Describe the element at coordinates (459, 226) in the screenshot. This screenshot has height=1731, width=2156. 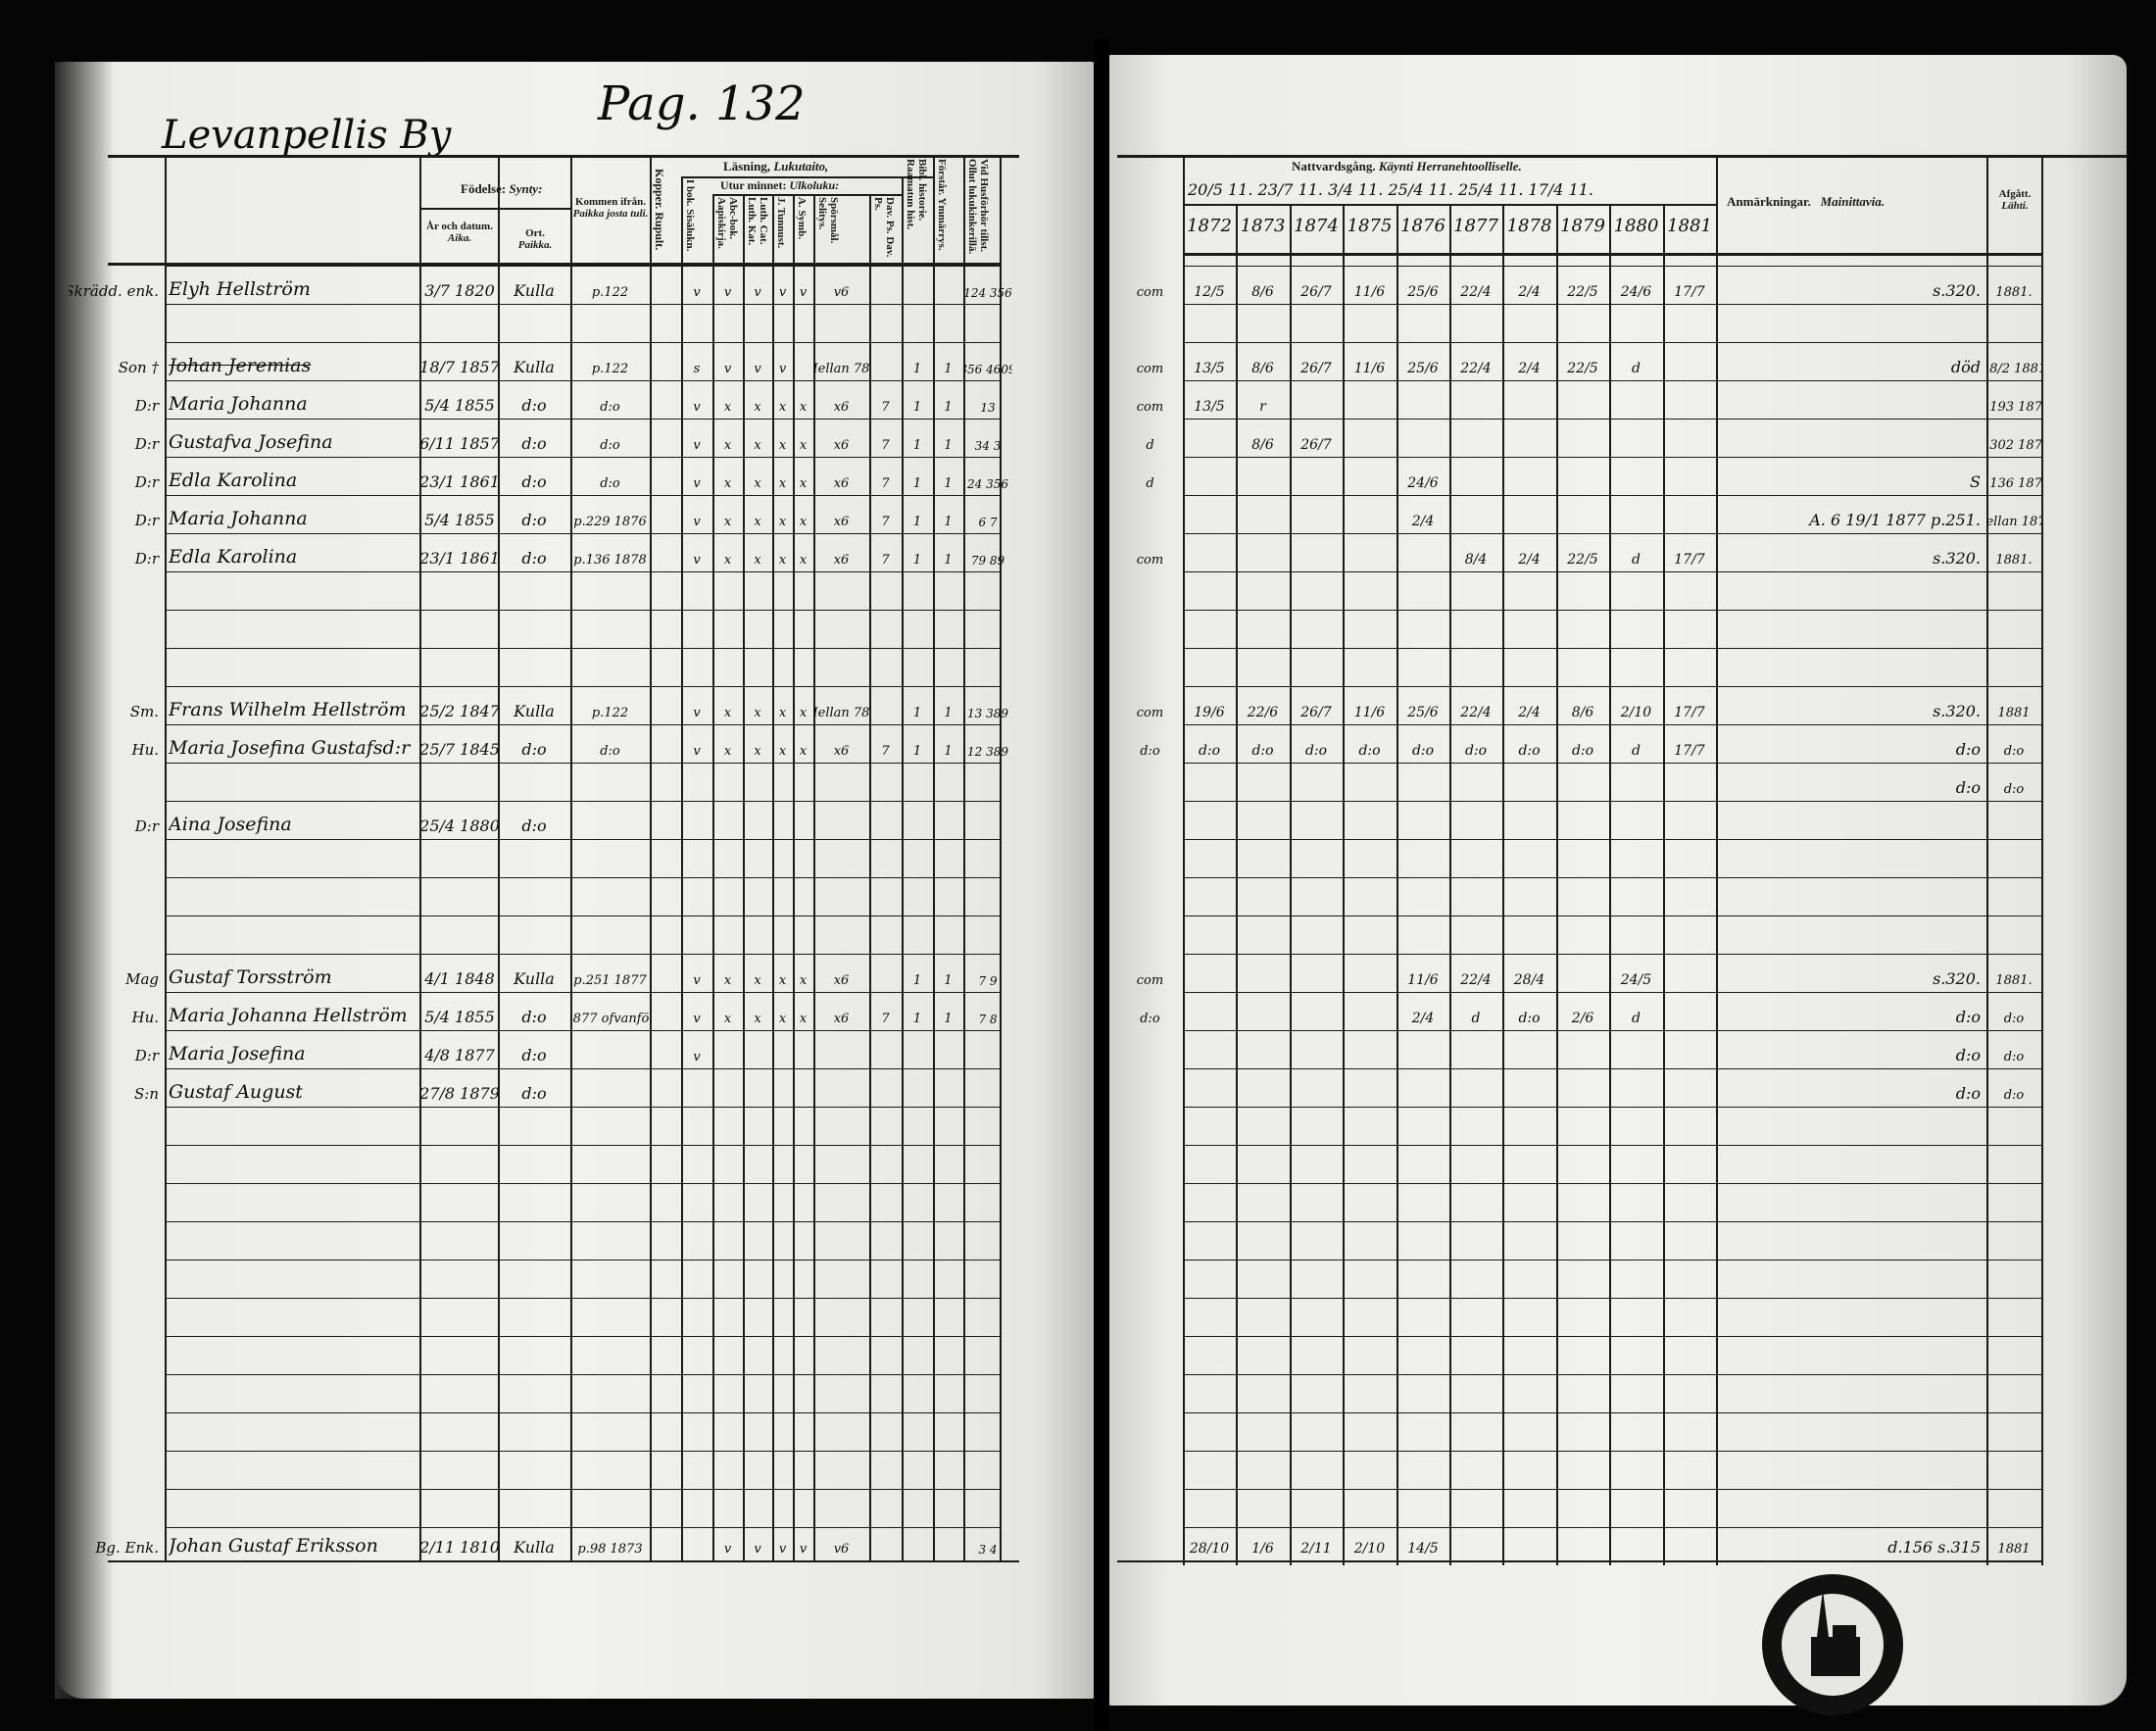
I see `year-header-sv: År och datum.` at that location.